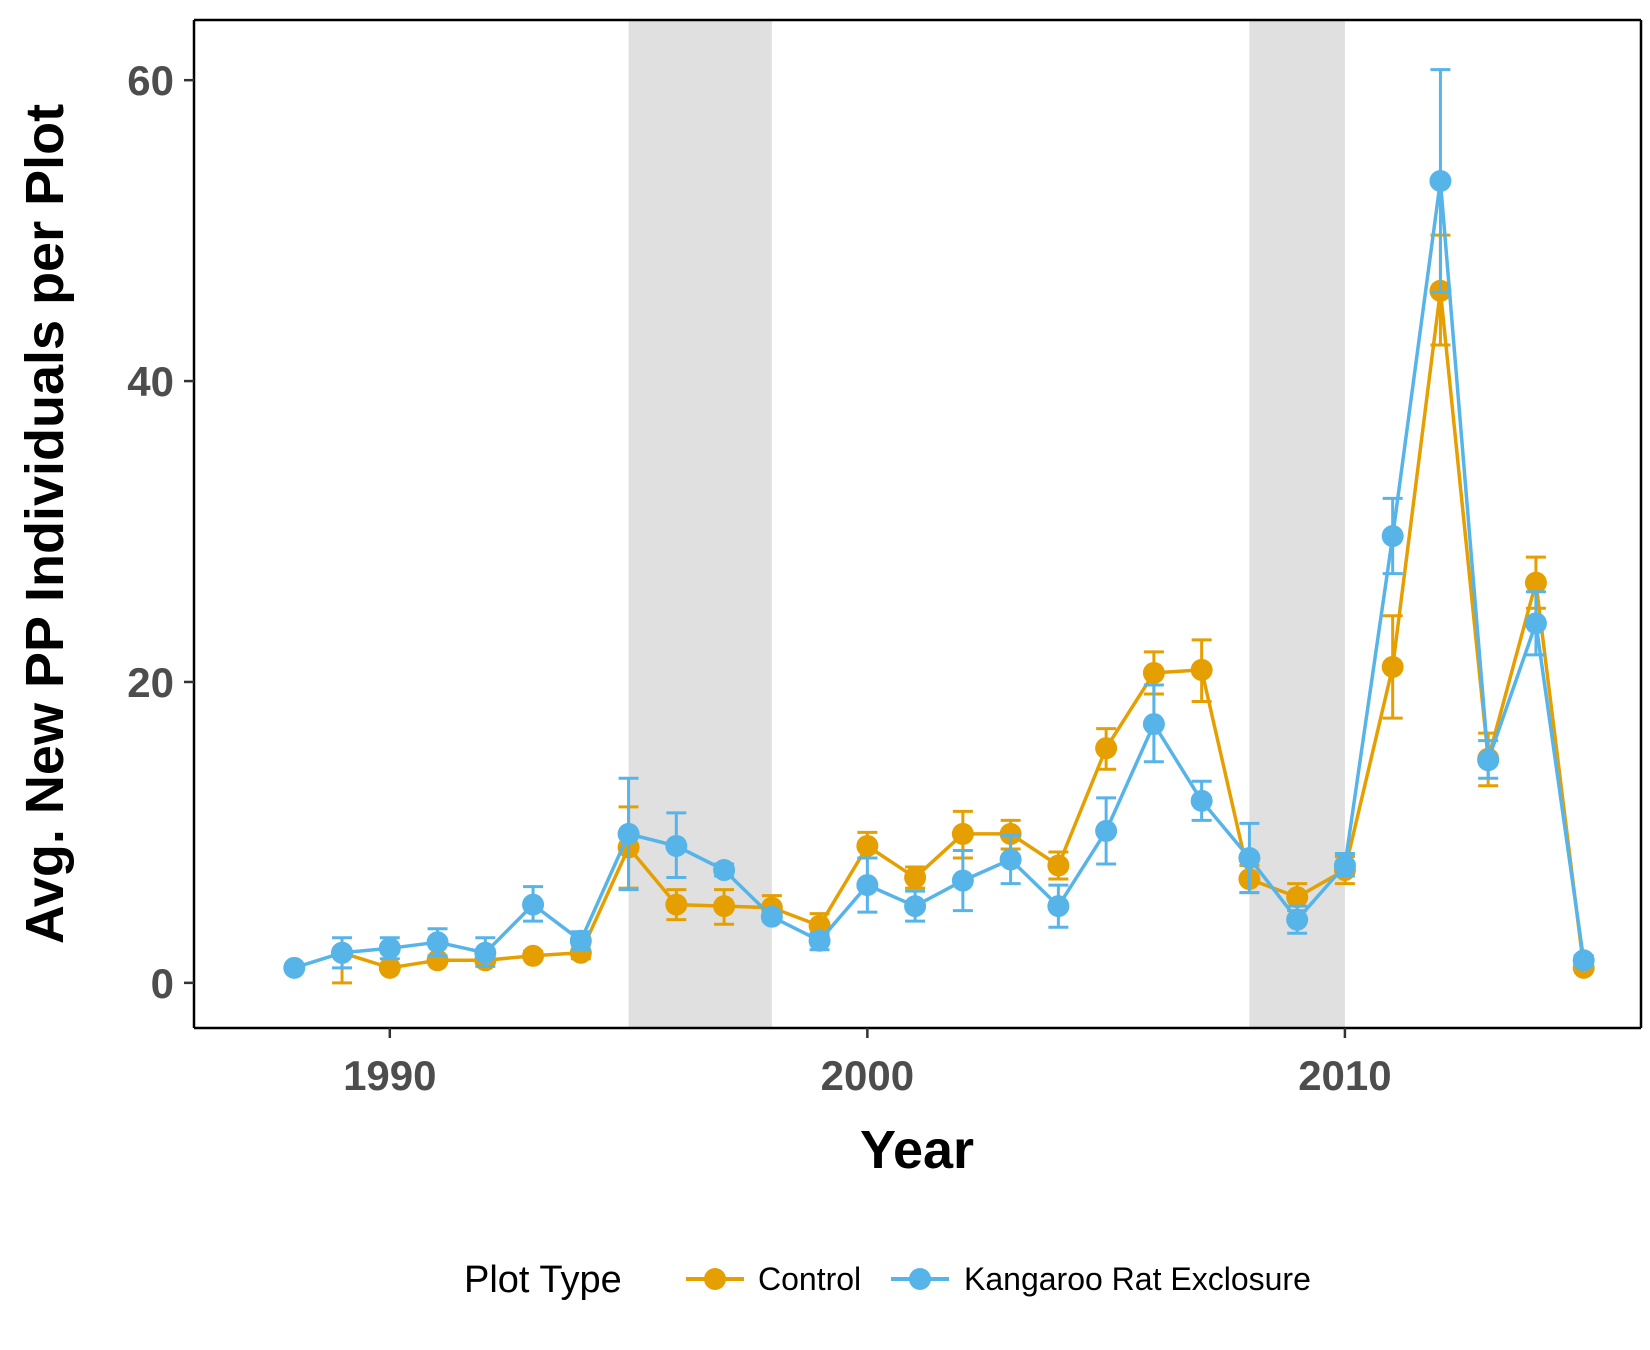  What do you see at coordinates (150, 381) in the screenshot?
I see `y-tick-label: 40` at bounding box center [150, 381].